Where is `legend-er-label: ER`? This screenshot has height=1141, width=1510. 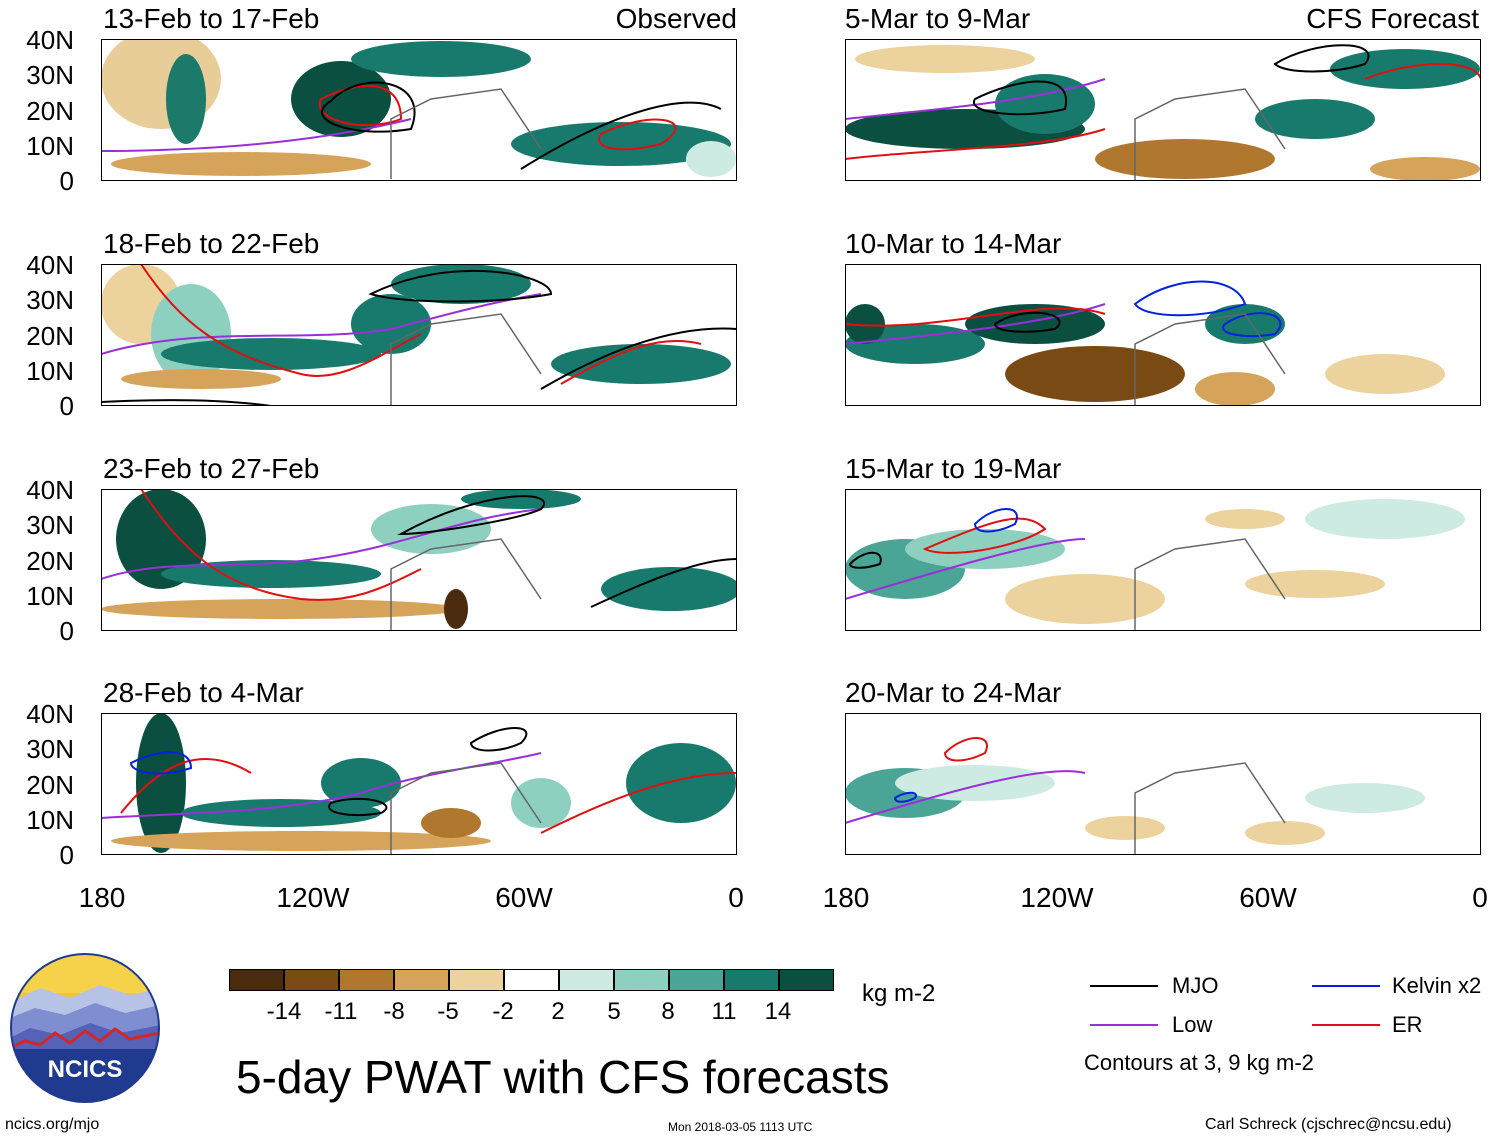 legend-er-label: ER is located at coordinates (1407, 1024).